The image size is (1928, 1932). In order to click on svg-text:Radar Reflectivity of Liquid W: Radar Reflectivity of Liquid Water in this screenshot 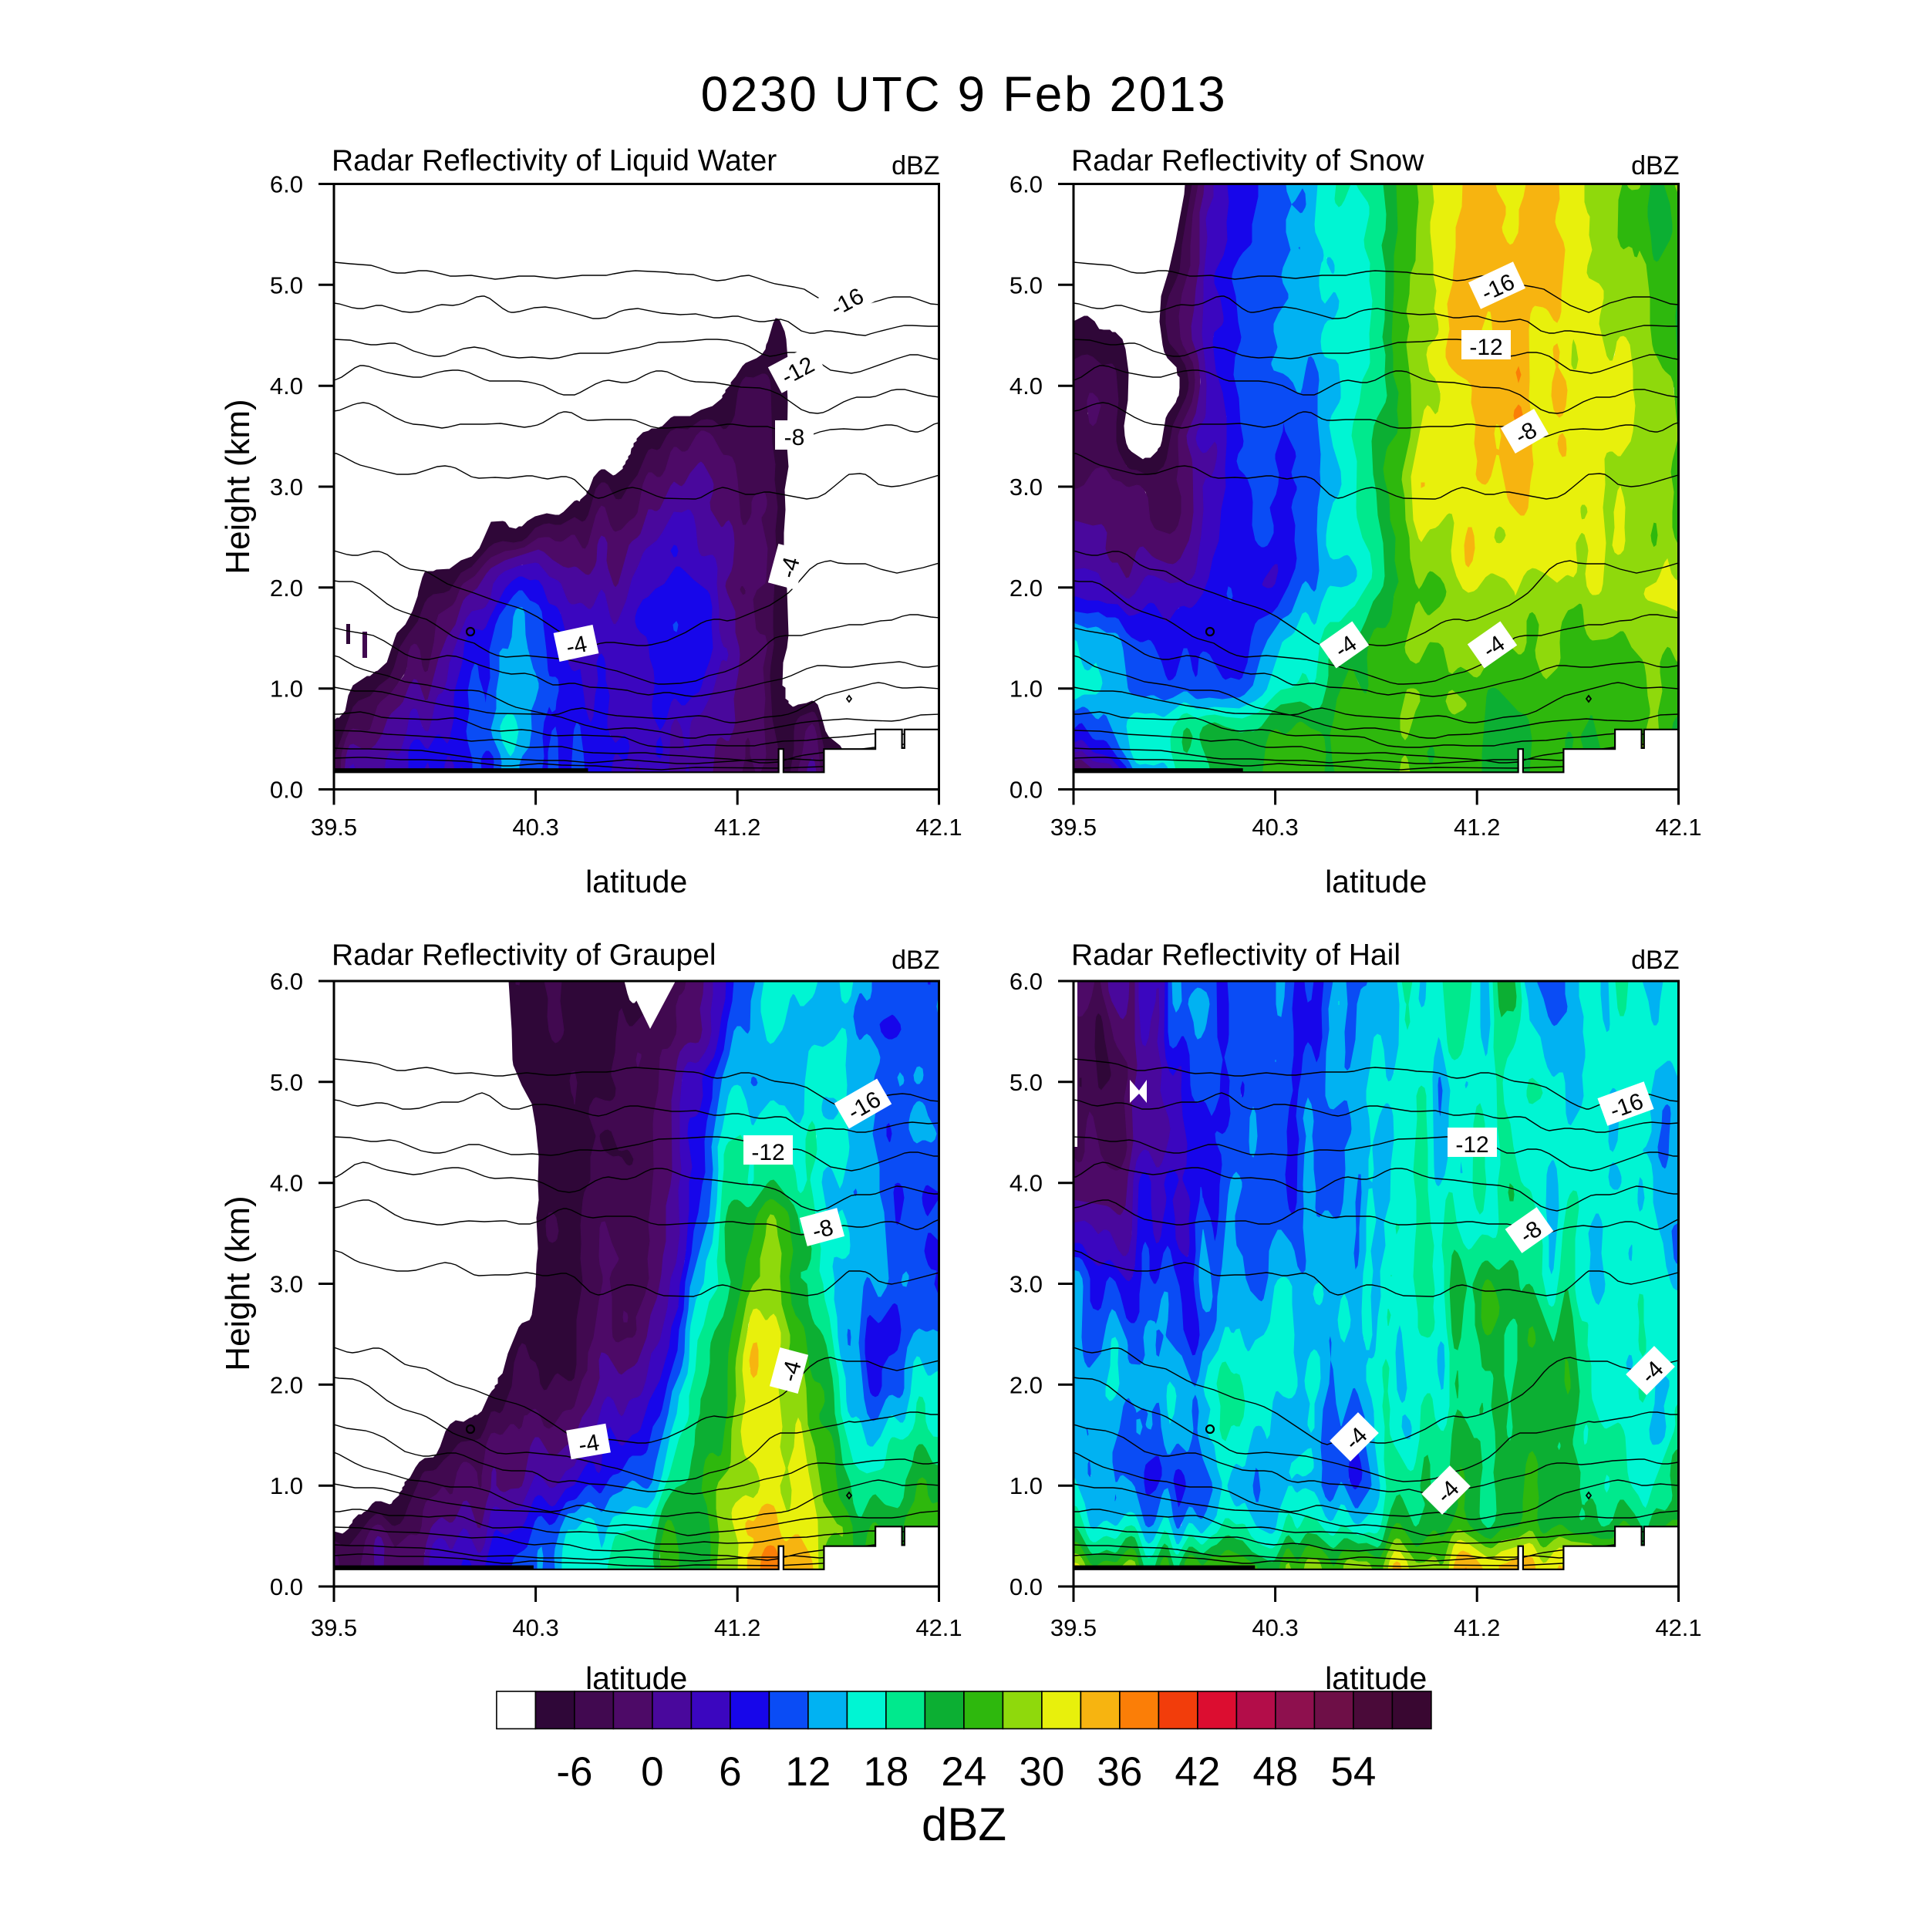, I will do `click(554, 160)`.